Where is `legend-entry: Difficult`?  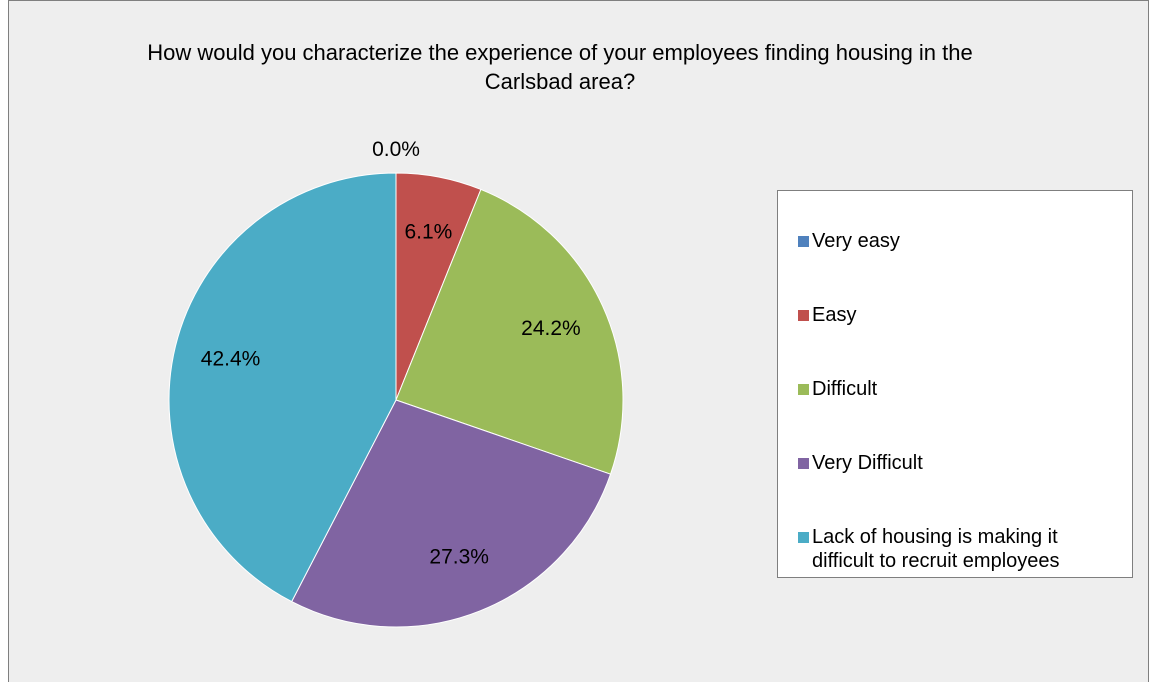 legend-entry: Difficult is located at coordinates (961, 414).